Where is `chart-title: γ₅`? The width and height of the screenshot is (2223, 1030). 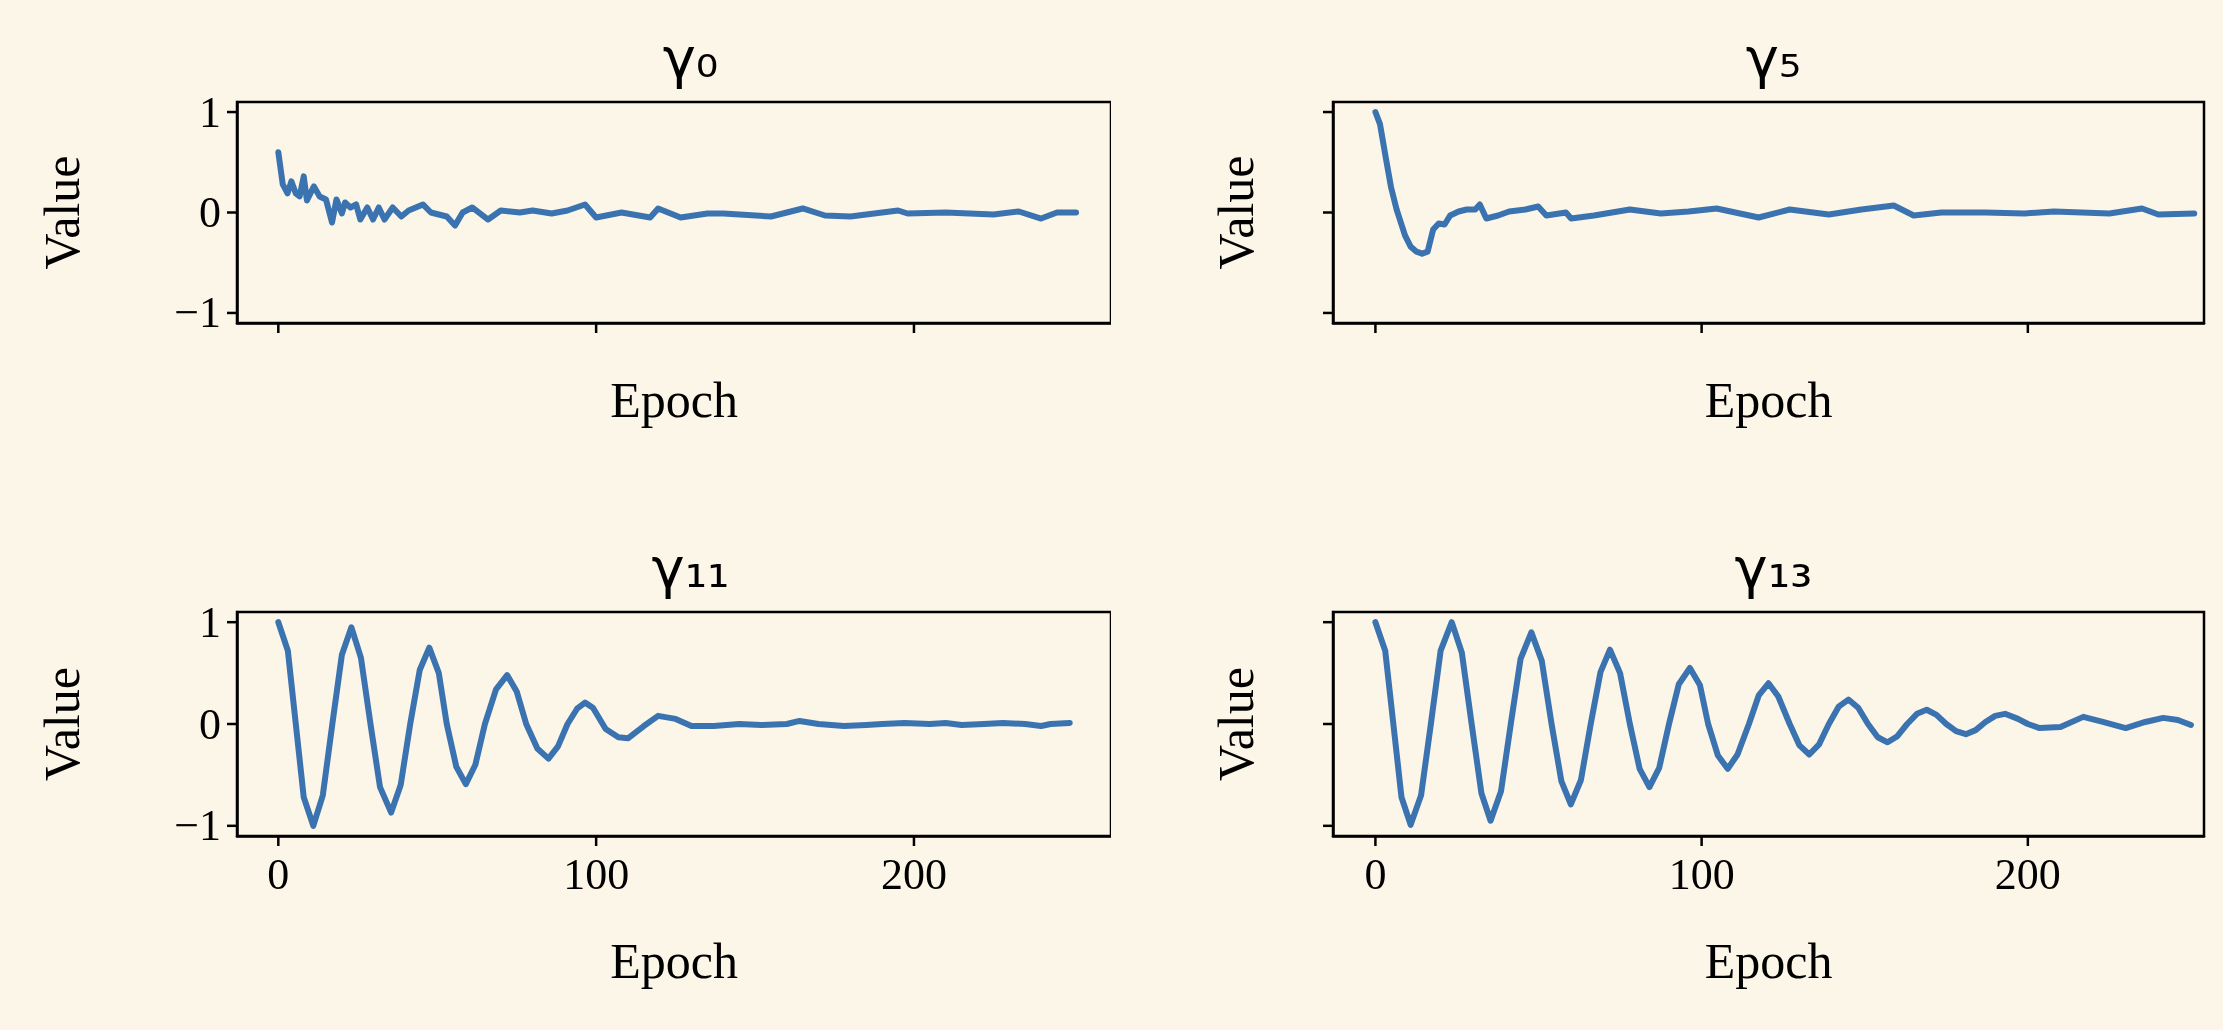 chart-title: γ₅ is located at coordinates (1773, 57).